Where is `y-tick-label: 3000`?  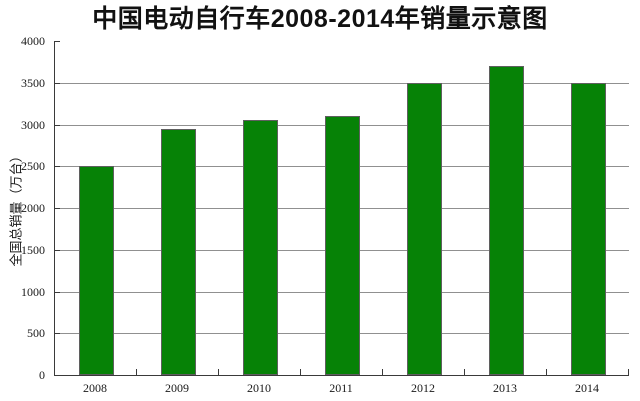 y-tick-label: 3000 is located at coordinates (33, 124).